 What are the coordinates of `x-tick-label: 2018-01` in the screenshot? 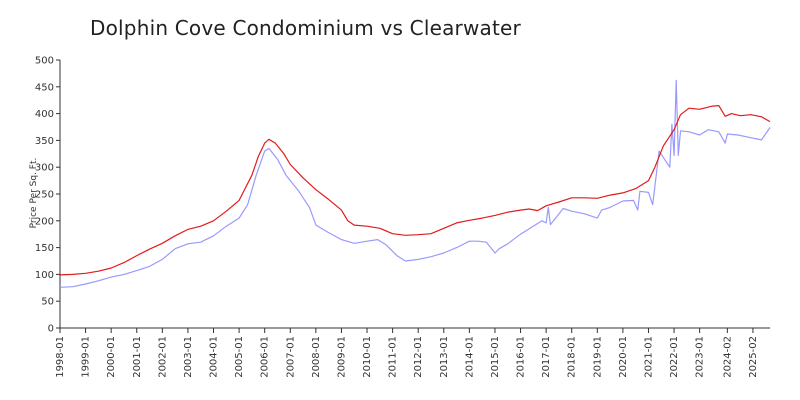 It's located at (572, 357).